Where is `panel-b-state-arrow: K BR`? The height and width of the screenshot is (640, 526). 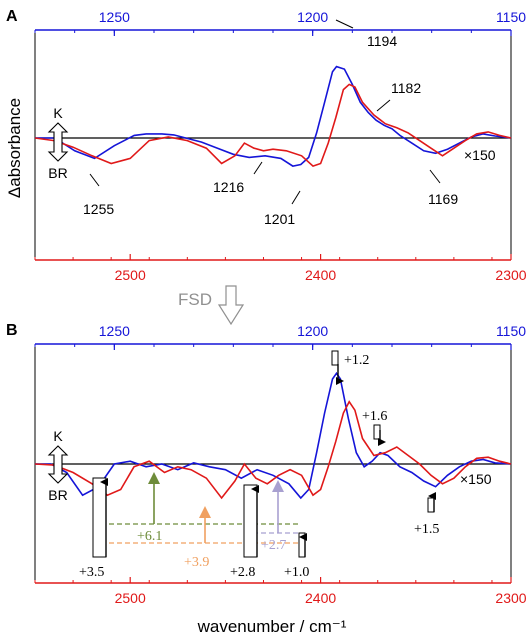
panel-b-state-arrow: K BR is located at coordinates (58, 465).